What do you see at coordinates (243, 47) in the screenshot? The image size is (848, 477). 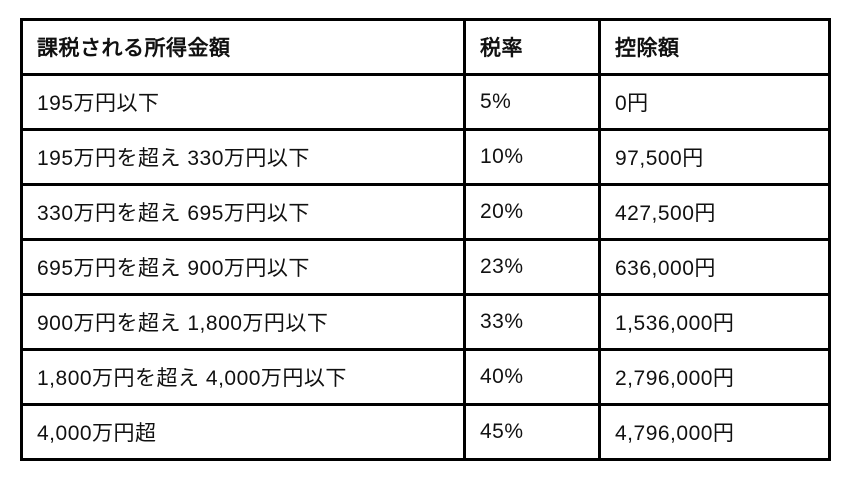 I see `column-header-income: 課税される所得金額` at bounding box center [243, 47].